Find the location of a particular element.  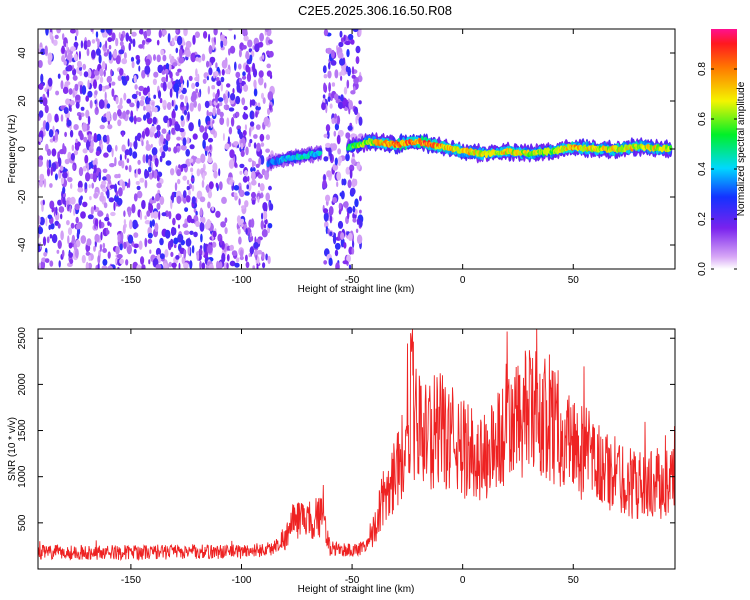

y-tick-label: 1500 is located at coordinates (22, 430).